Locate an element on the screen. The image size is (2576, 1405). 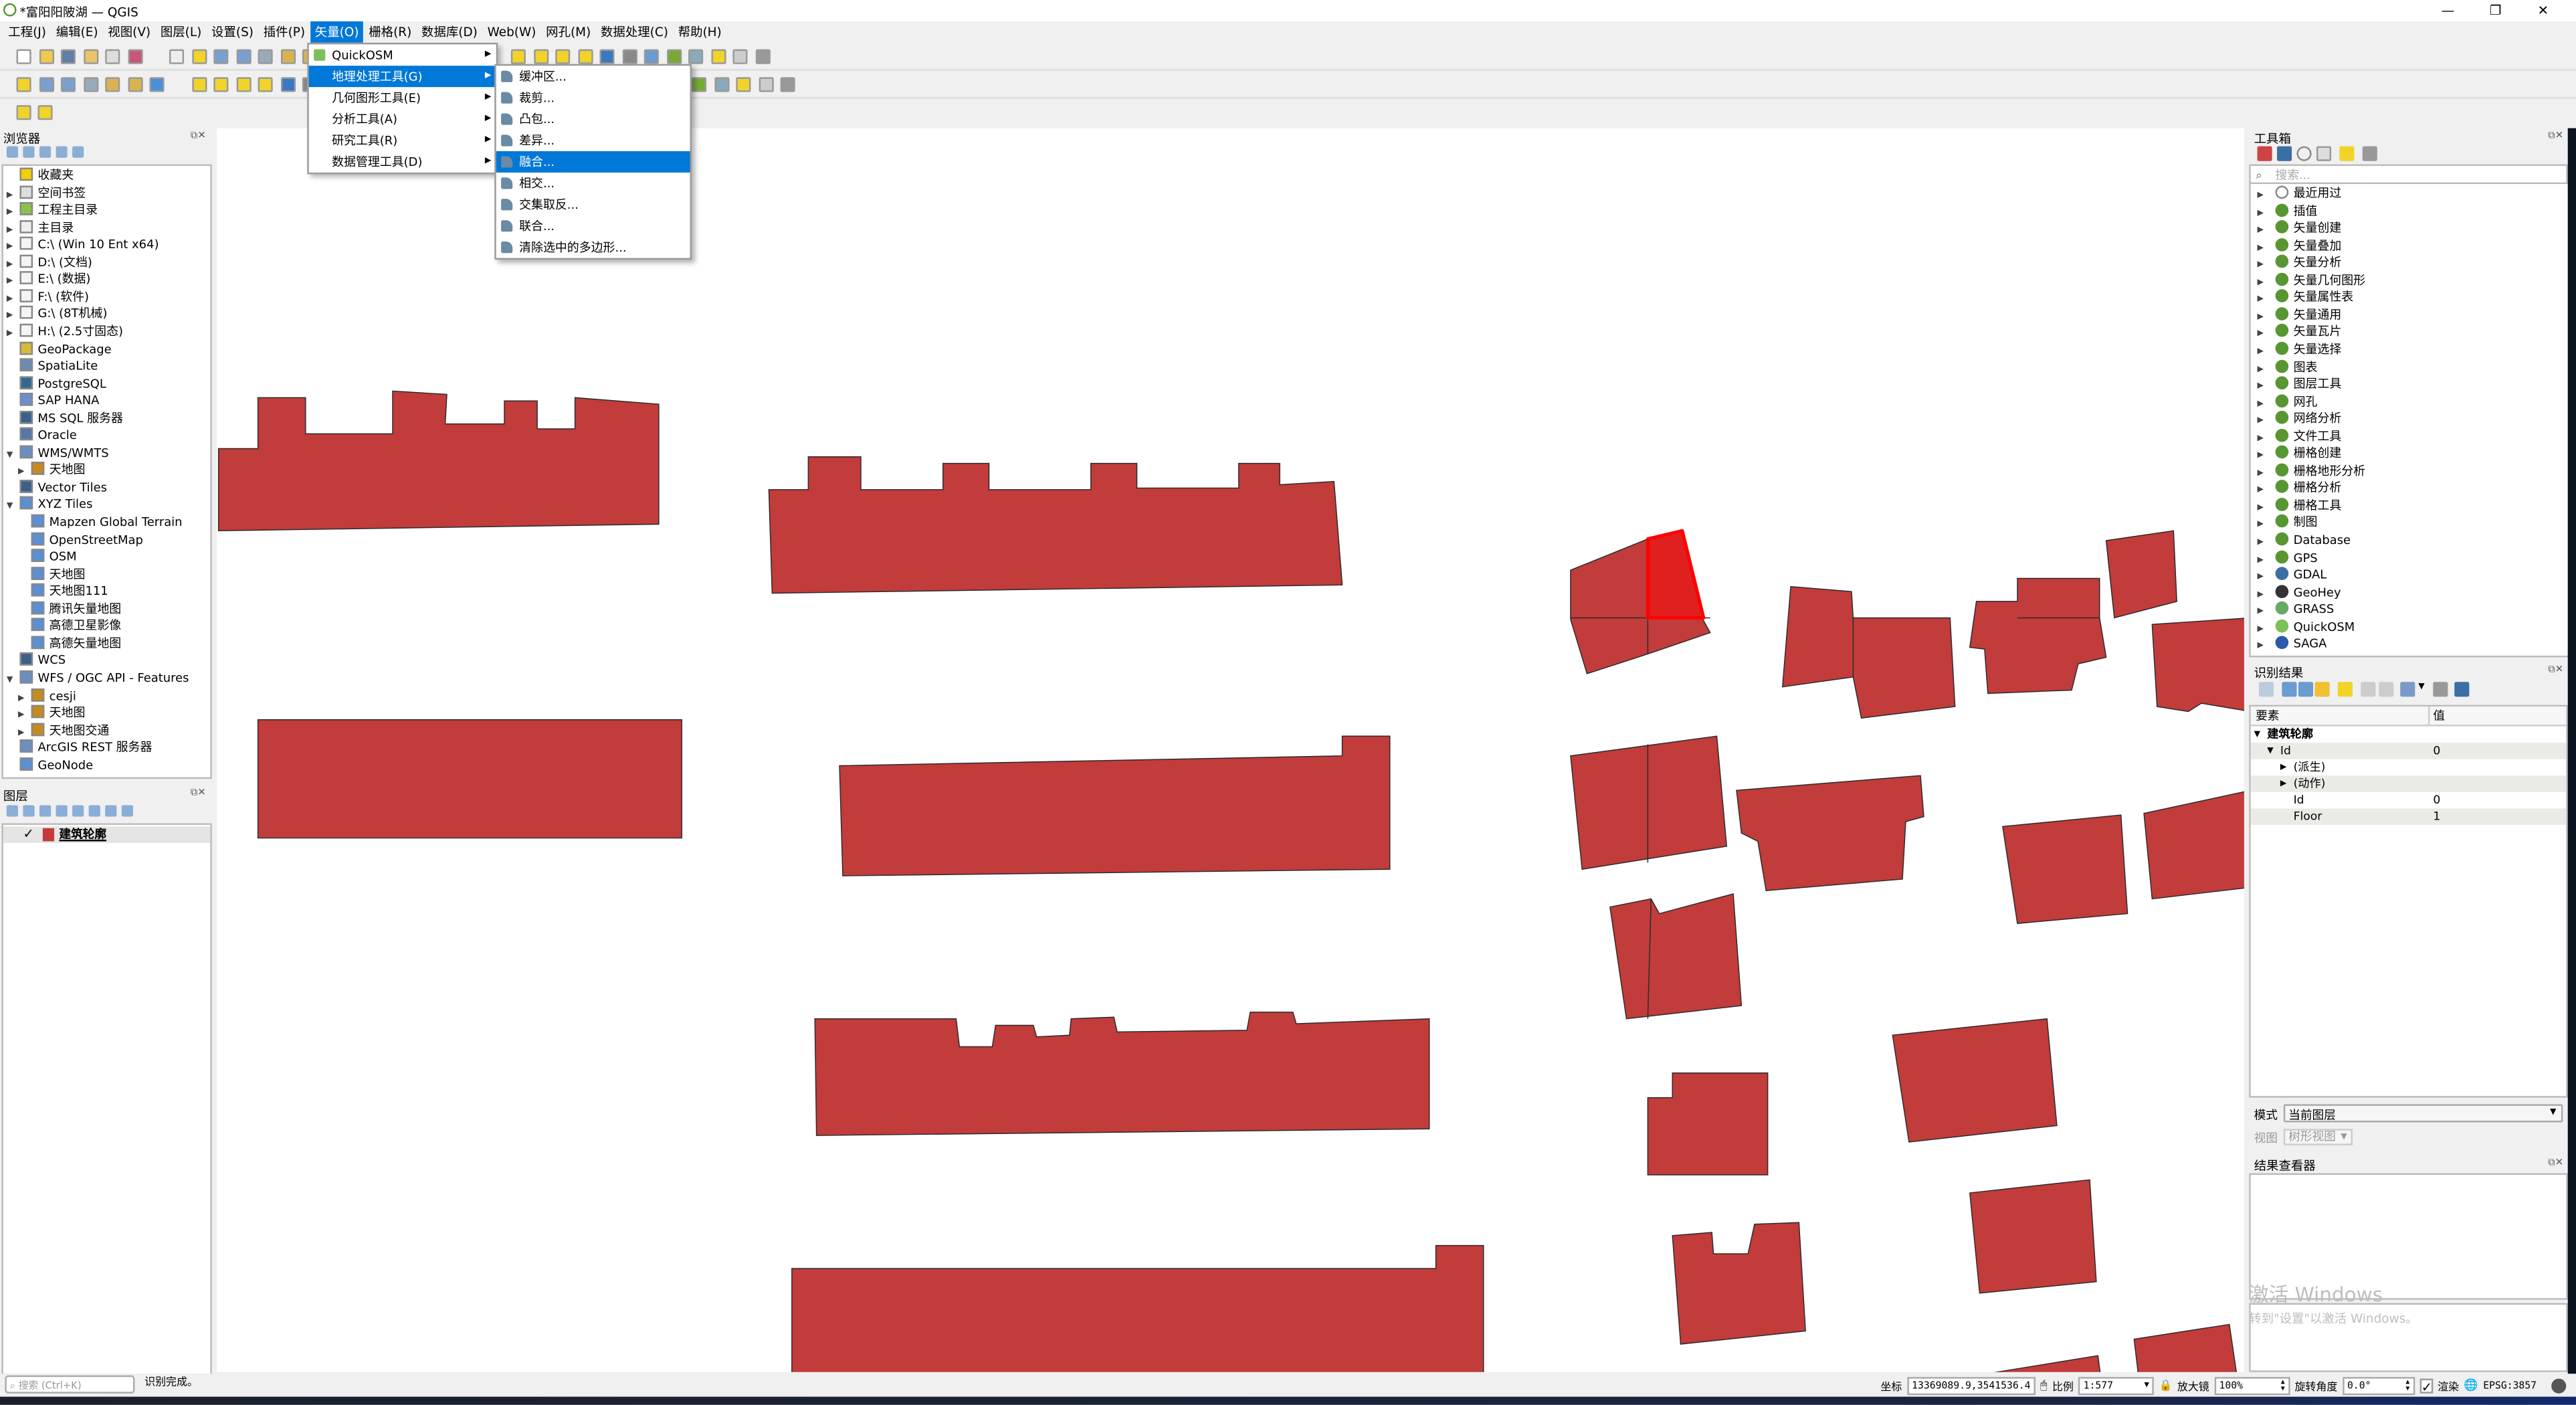
toolbox-item: ▶ 矢量通用 is located at coordinates (2299, 315).